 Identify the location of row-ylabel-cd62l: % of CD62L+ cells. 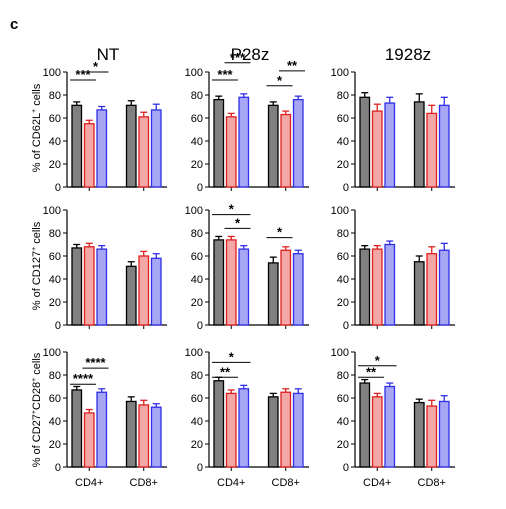
(37, 127).